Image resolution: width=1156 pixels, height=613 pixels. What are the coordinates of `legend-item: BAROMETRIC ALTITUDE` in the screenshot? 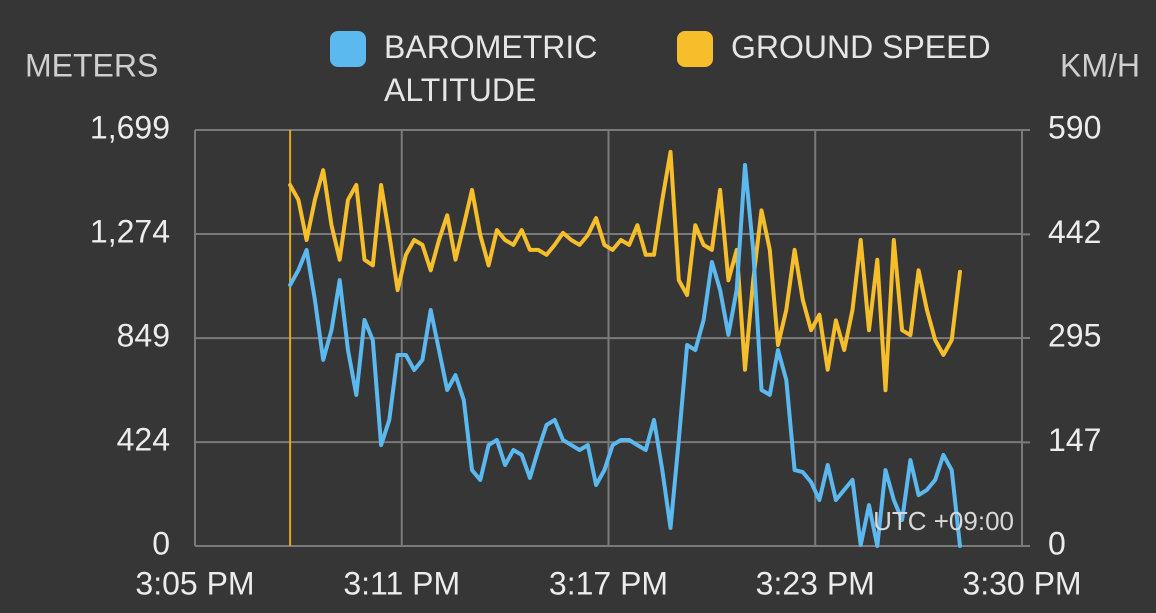 It's located at (487, 69).